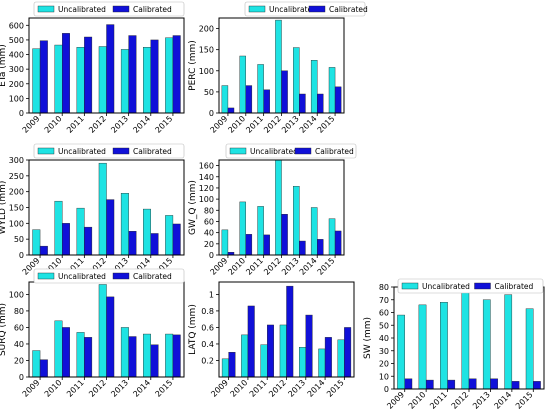 Image resolution: width=550 pixels, height=412 pixels. I want to click on y-tick-label: 300, so click(16, 160).